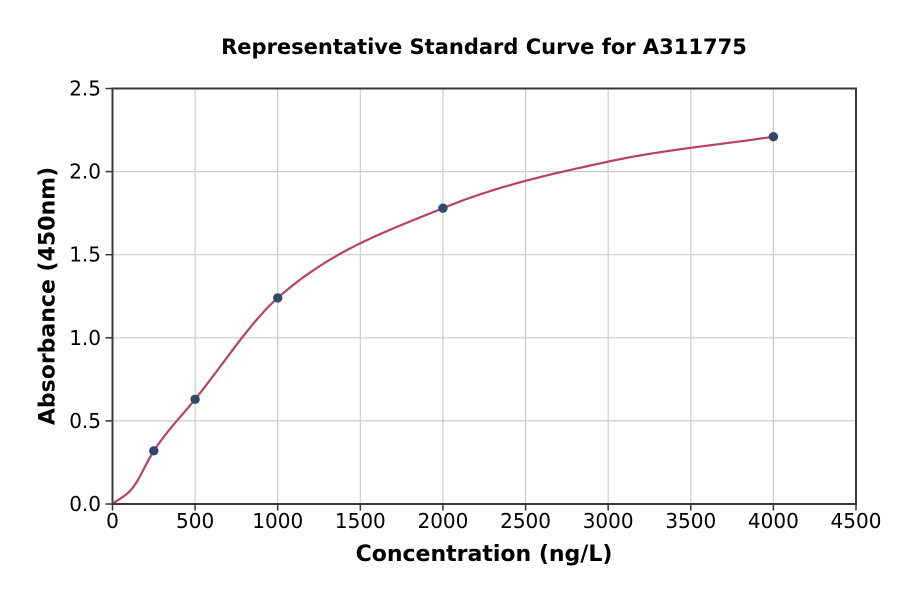  What do you see at coordinates (525, 521) in the screenshot?
I see `x-tick-label: 2500` at bounding box center [525, 521].